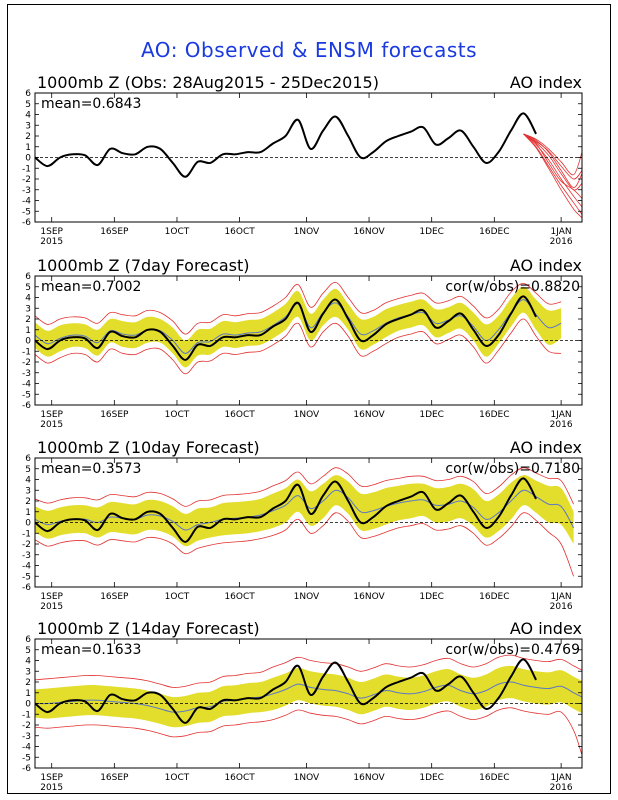  What do you see at coordinates (309, 50) in the screenshot?
I see `figure-title: AO: Observed & ENSM forecasts` at bounding box center [309, 50].